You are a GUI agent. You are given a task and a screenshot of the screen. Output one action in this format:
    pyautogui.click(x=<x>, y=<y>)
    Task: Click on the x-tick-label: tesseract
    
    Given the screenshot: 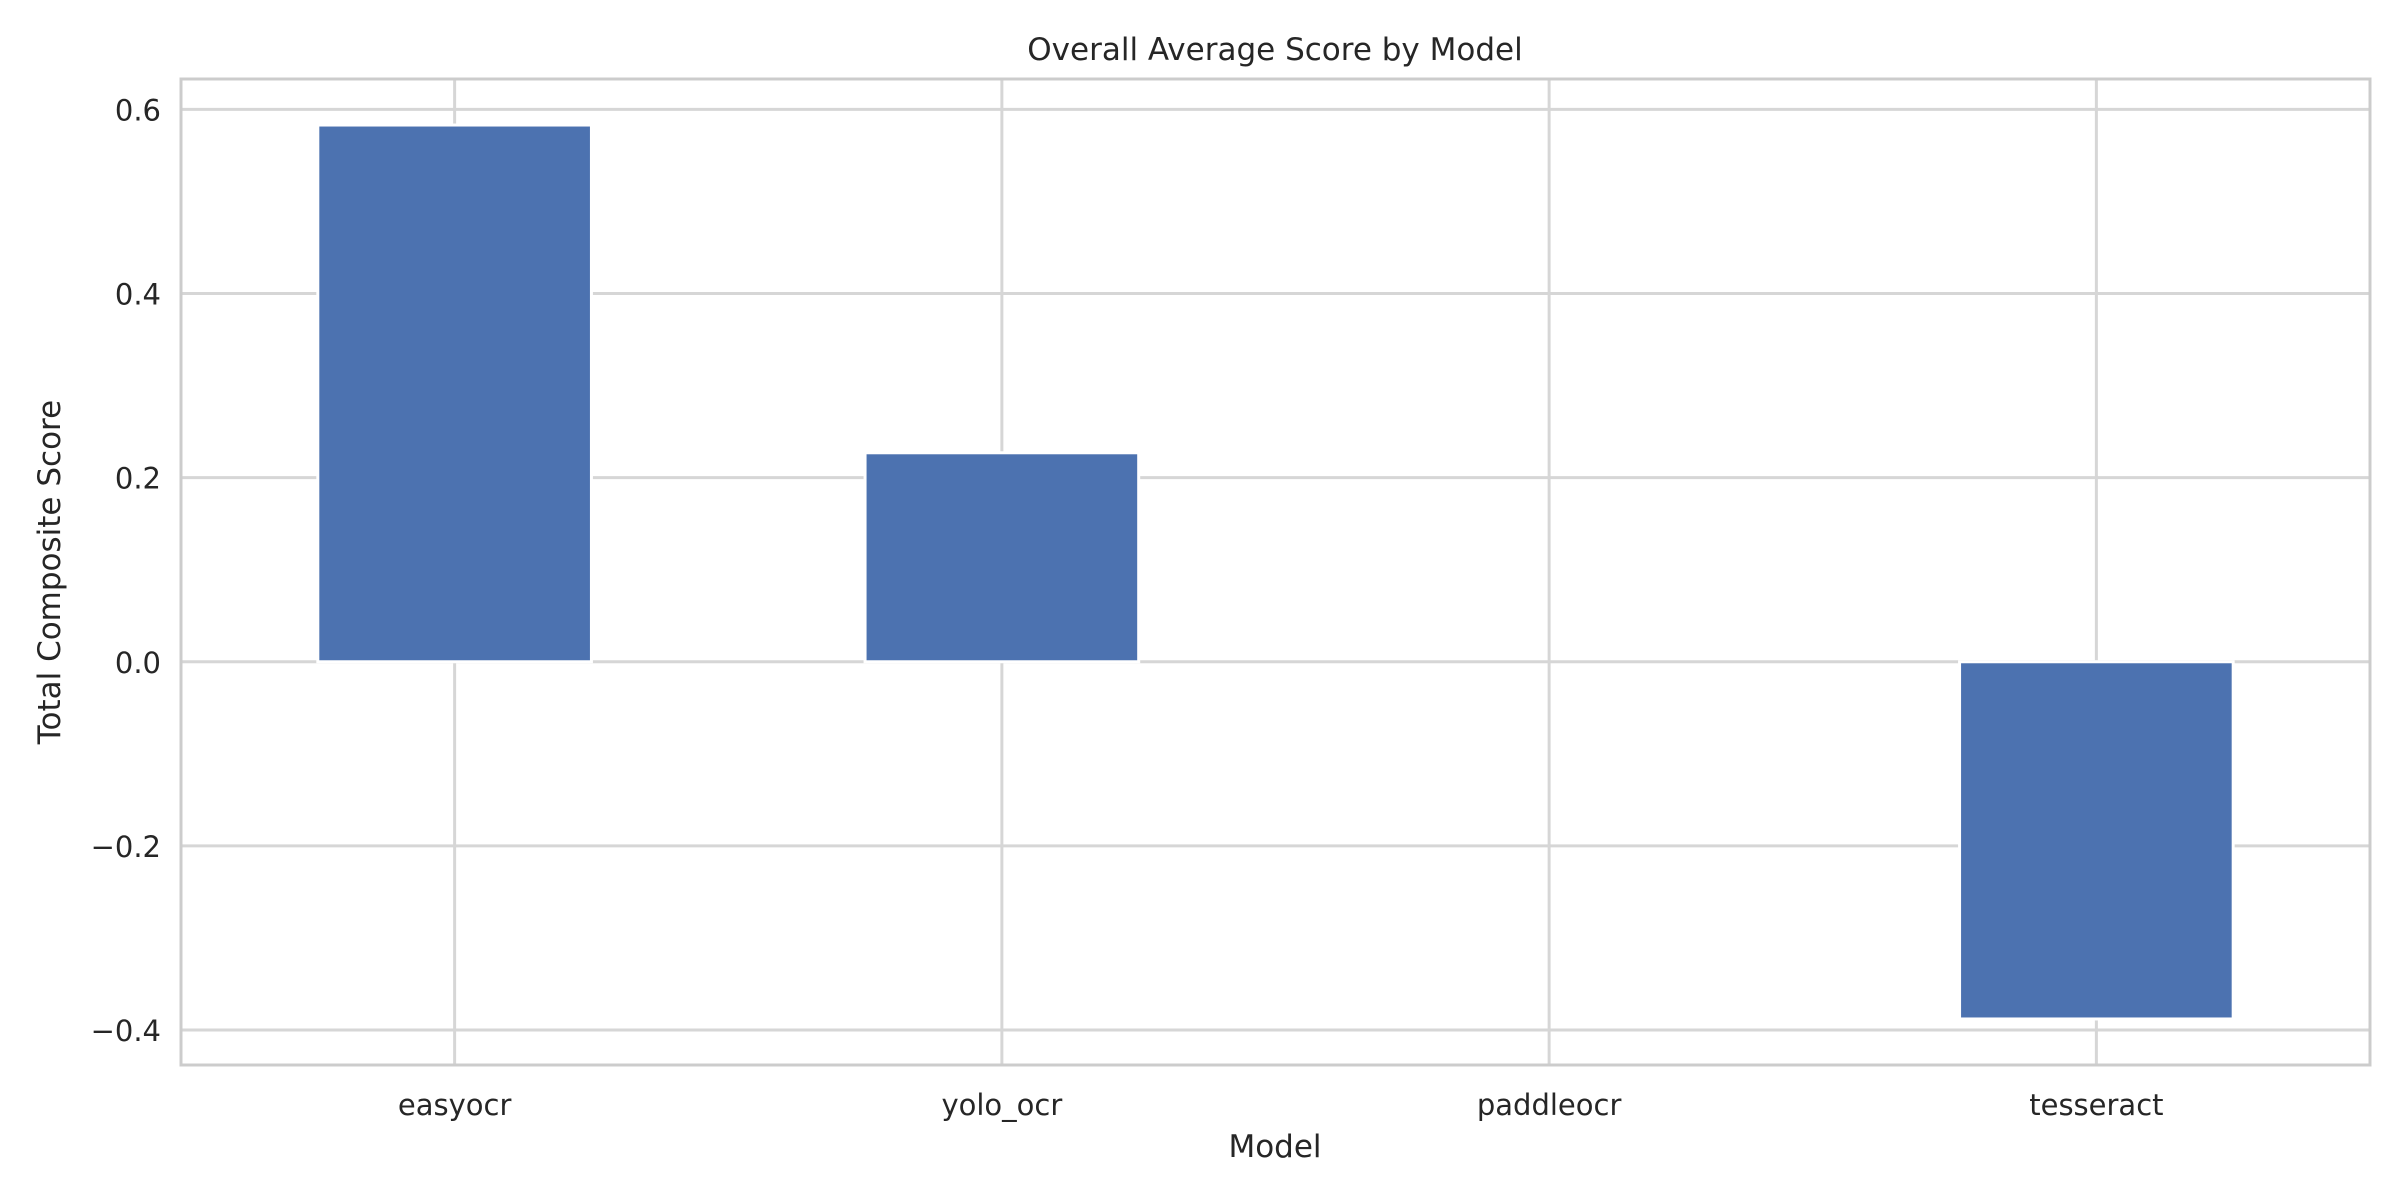 What is the action you would take?
    pyautogui.click(x=2096, y=1105)
    